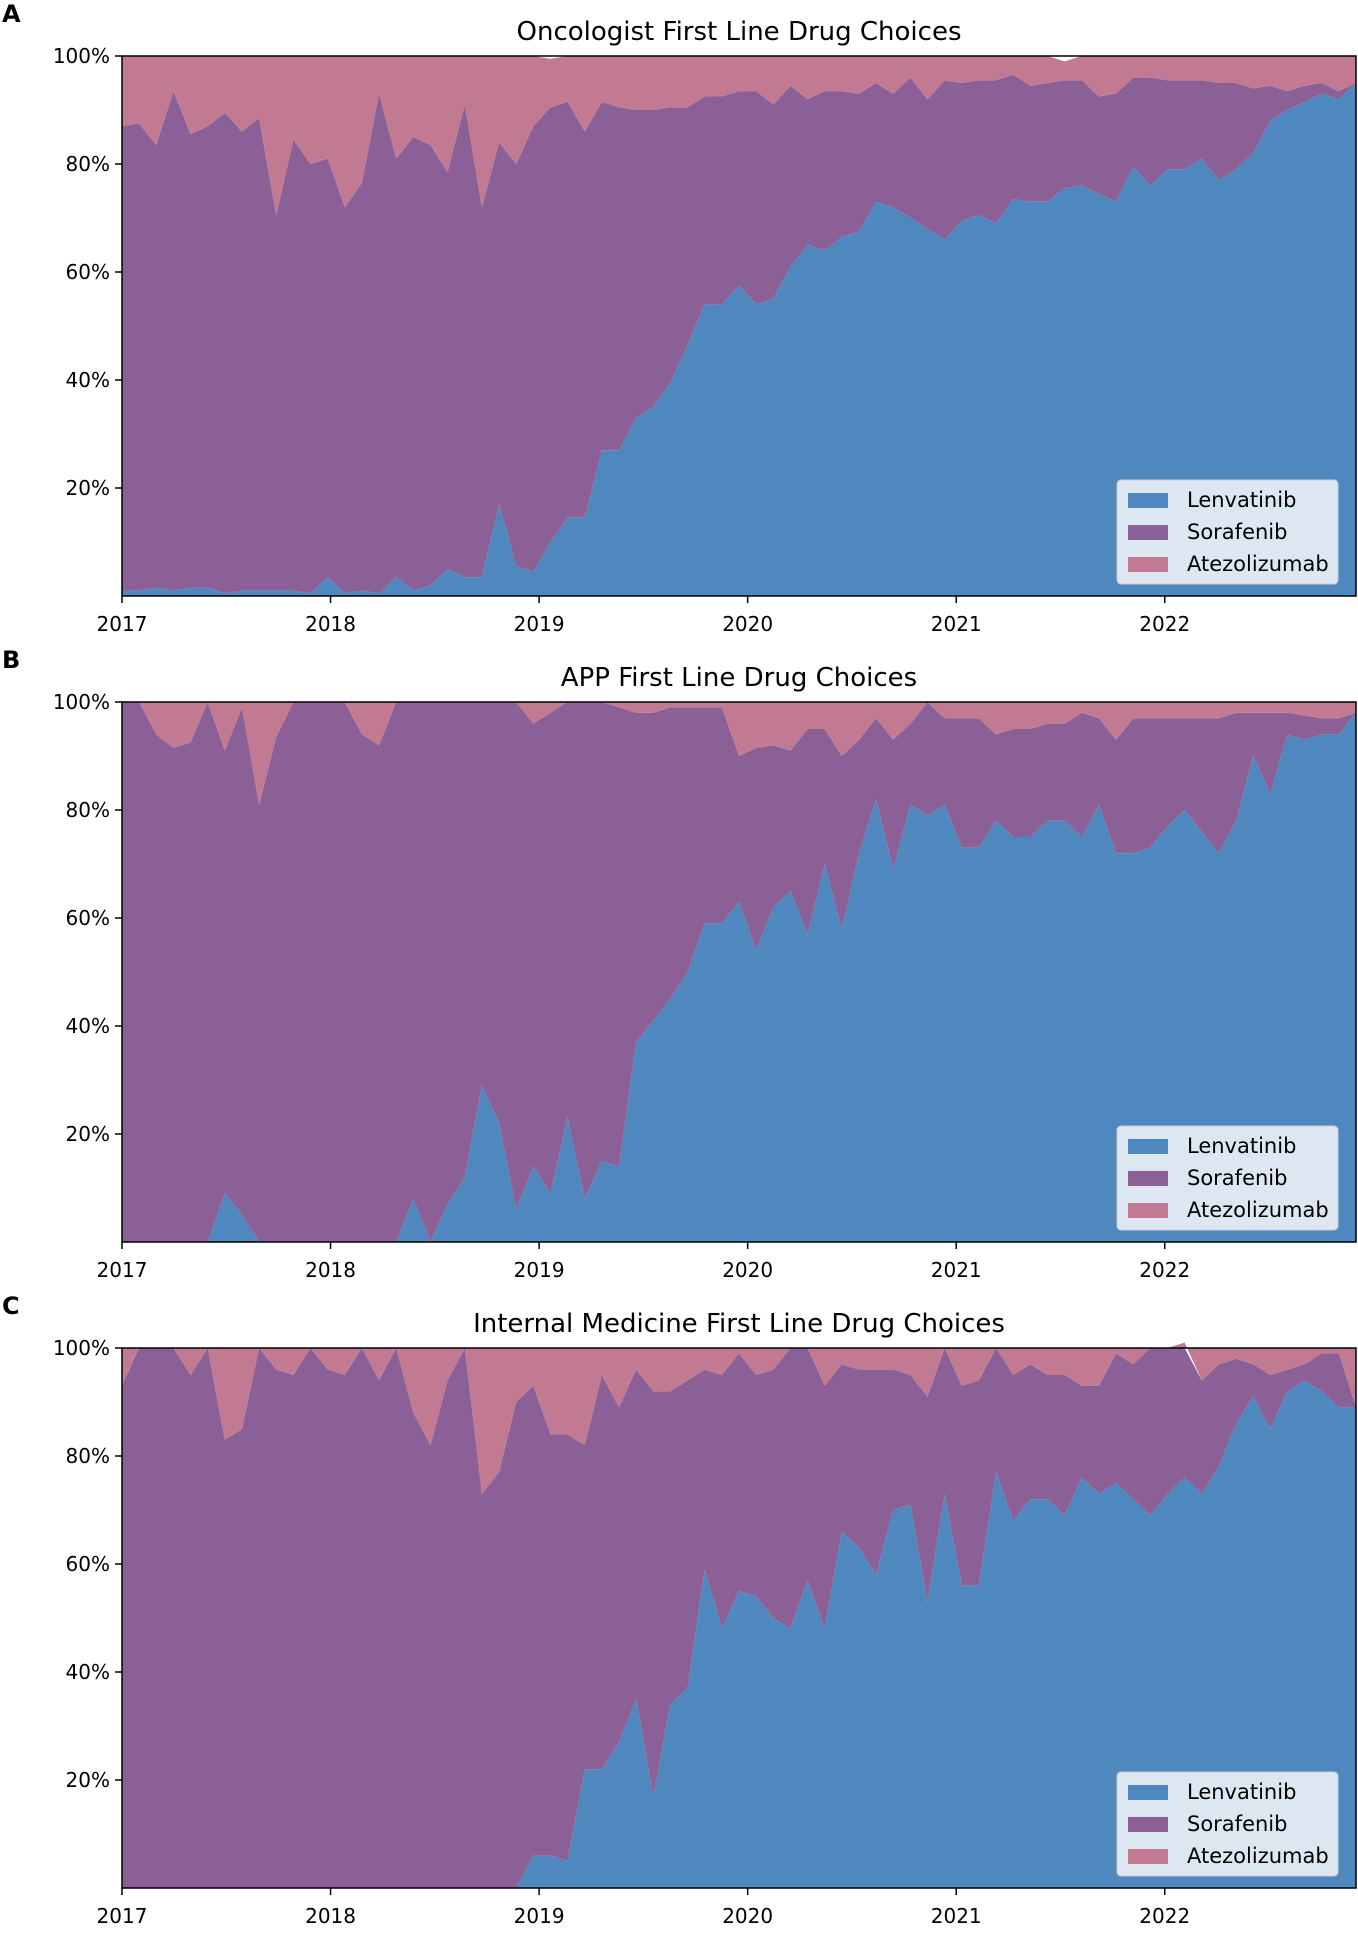  I want to click on chart-title: Oncologist First Line Drug Choices, so click(739, 32).